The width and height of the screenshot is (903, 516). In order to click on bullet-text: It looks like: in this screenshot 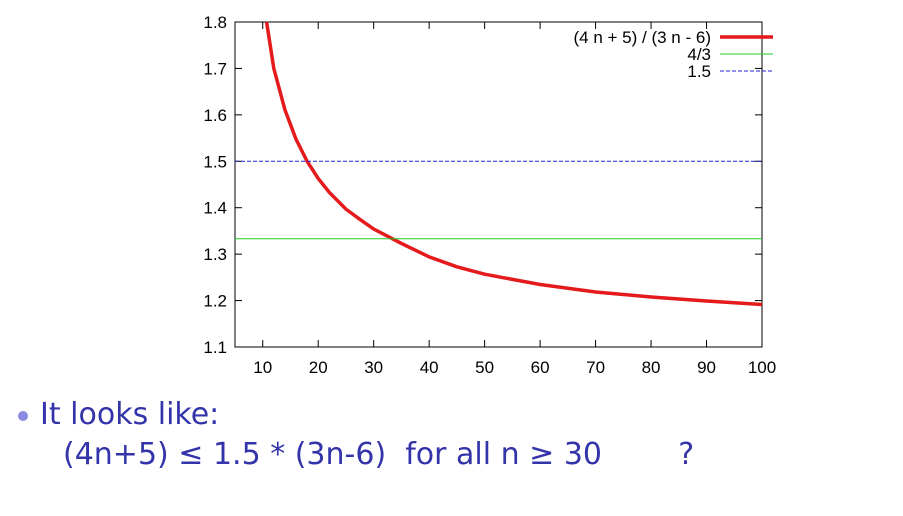, I will do `click(130, 414)`.